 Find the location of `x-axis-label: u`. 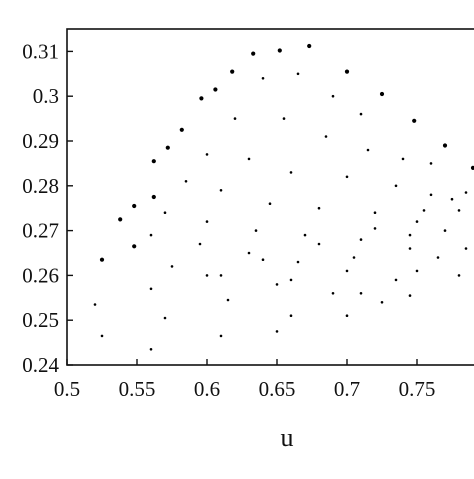

x-axis-label: u is located at coordinates (287, 437).